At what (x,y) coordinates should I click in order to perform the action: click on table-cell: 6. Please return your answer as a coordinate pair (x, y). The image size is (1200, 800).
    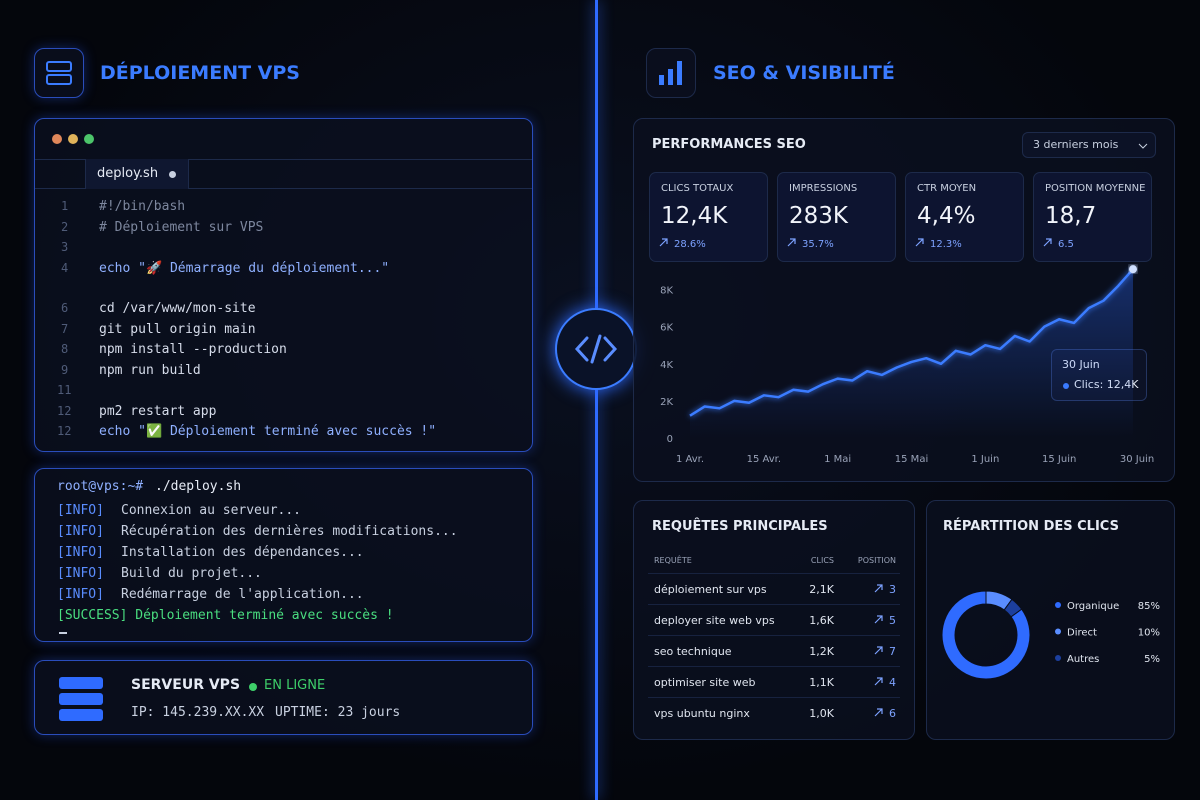
    Looking at the image, I should click on (892, 713).